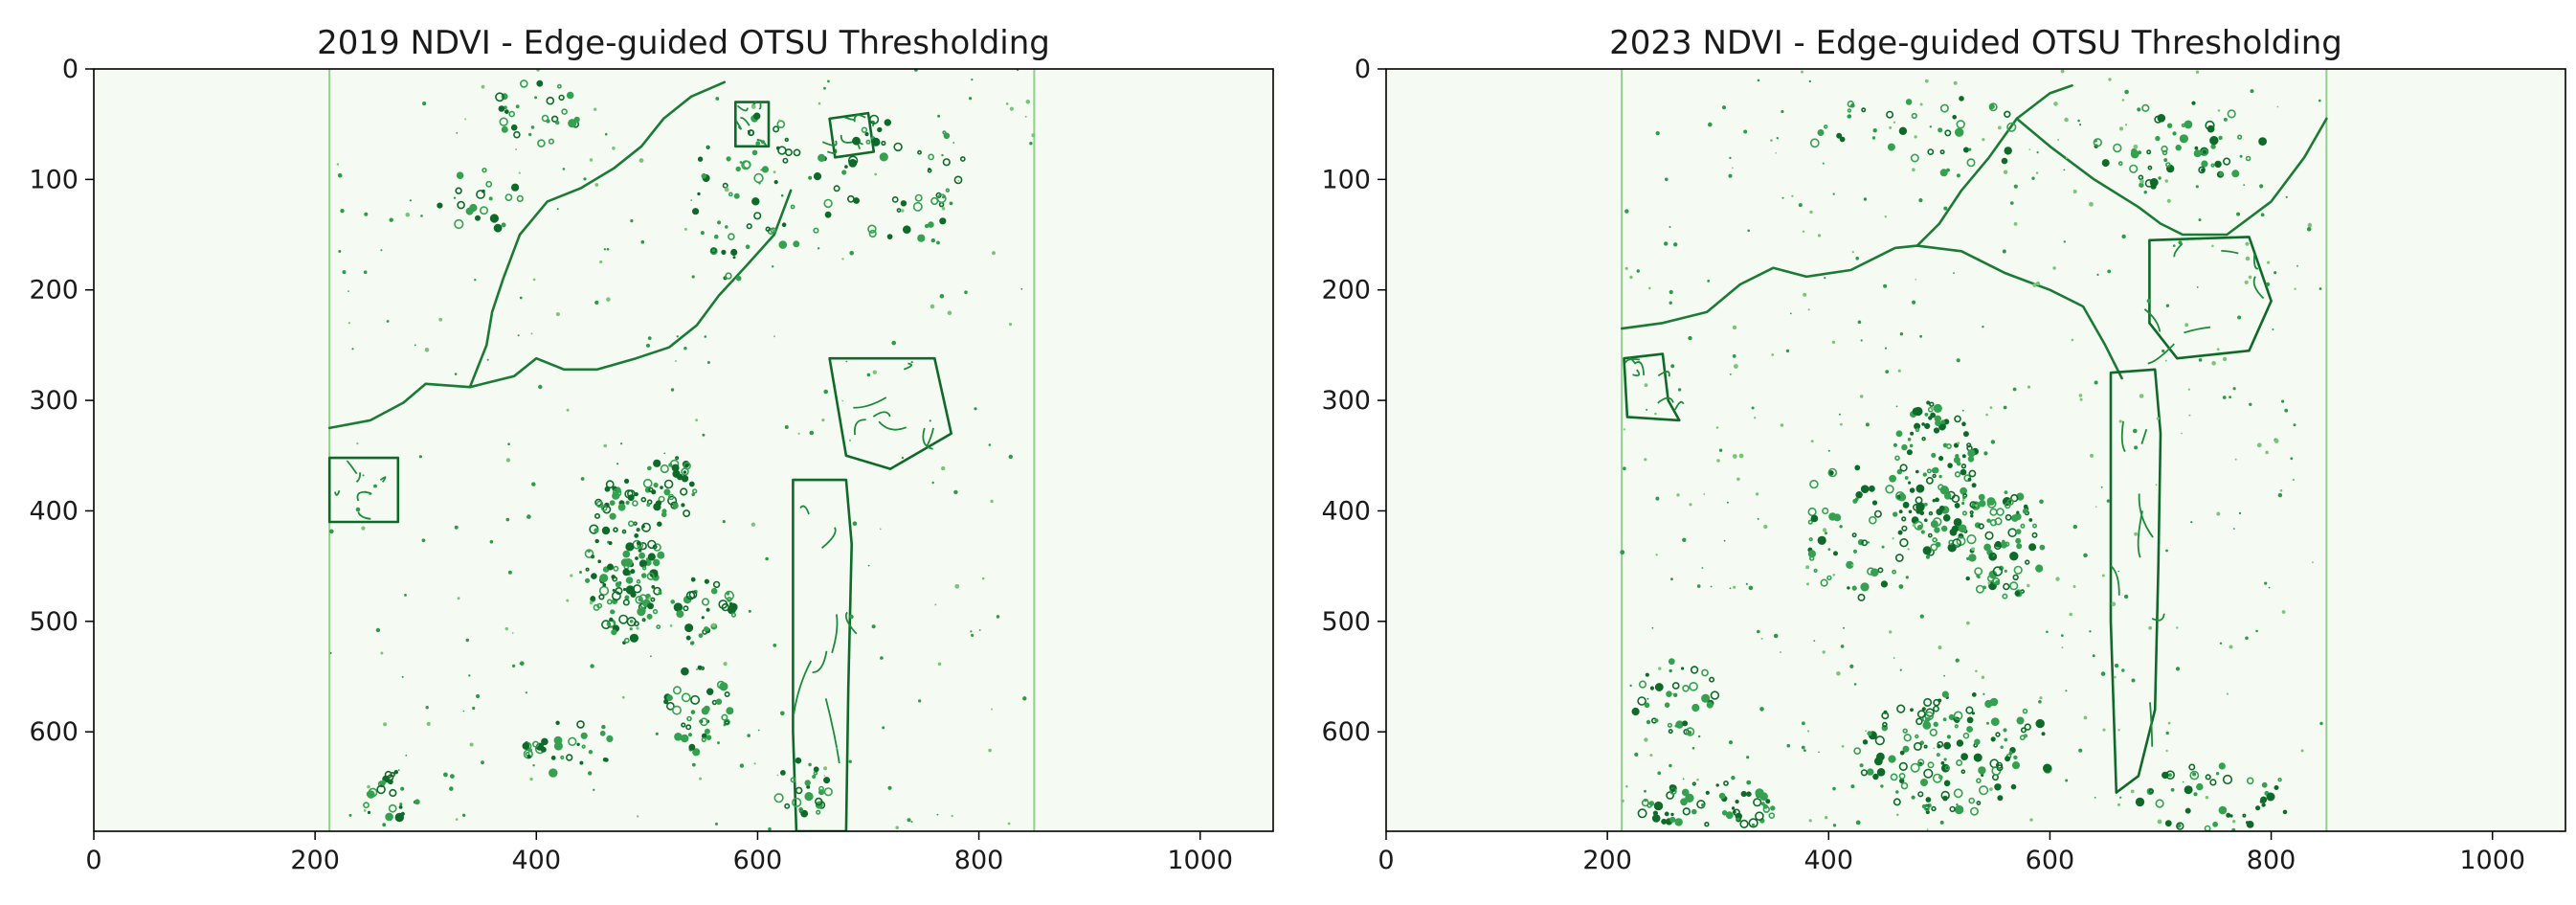 Image resolution: width=2576 pixels, height=905 pixels. I want to click on river-edge, so click(560, 310).